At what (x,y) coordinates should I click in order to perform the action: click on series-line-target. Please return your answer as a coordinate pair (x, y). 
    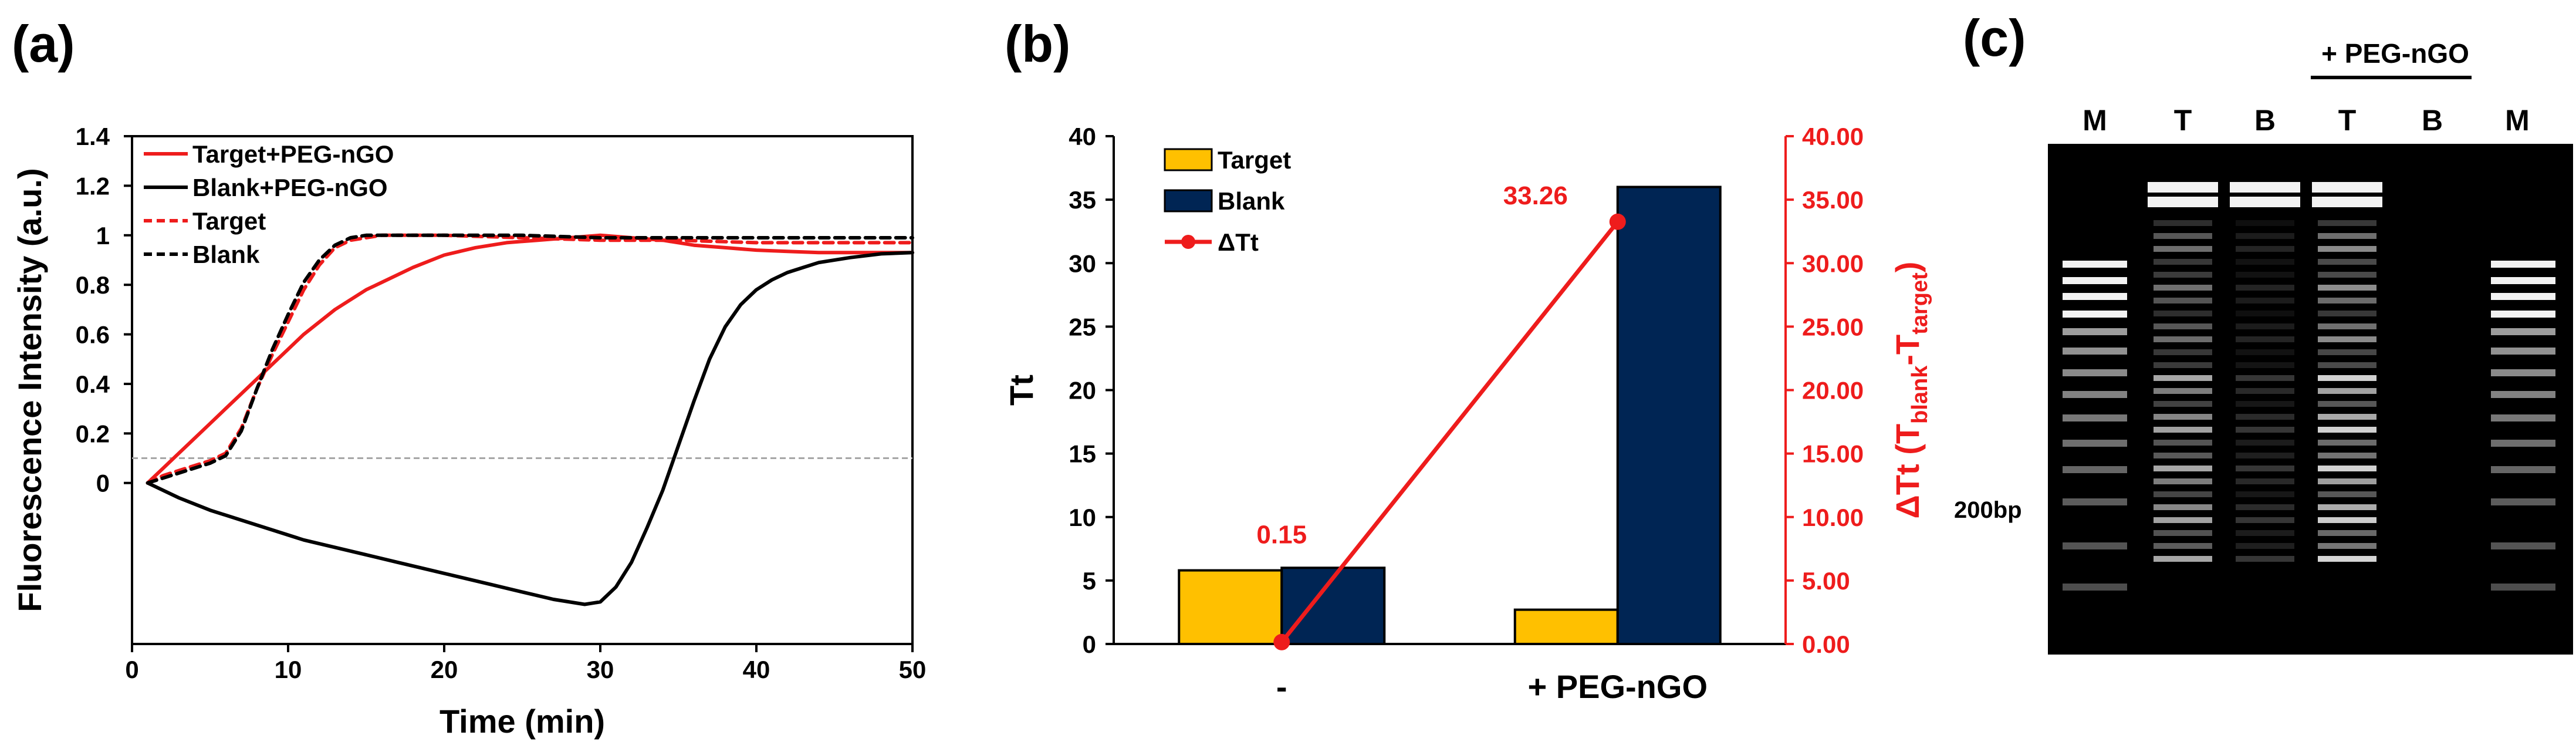
    Looking at the image, I should click on (530, 359).